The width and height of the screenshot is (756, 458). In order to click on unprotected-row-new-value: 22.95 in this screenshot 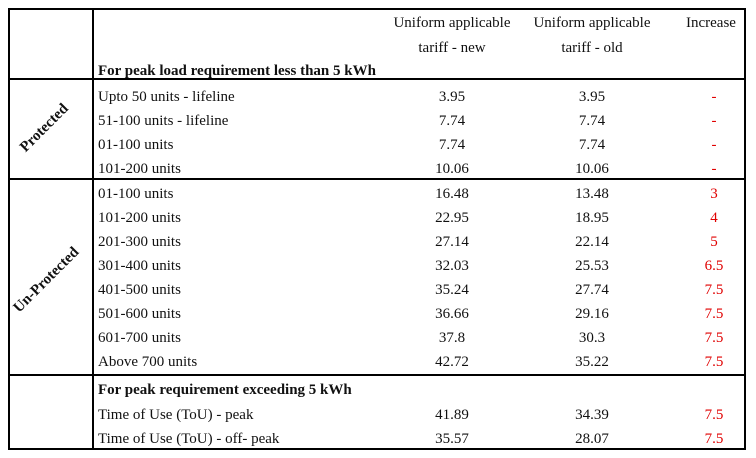, I will do `click(452, 218)`.